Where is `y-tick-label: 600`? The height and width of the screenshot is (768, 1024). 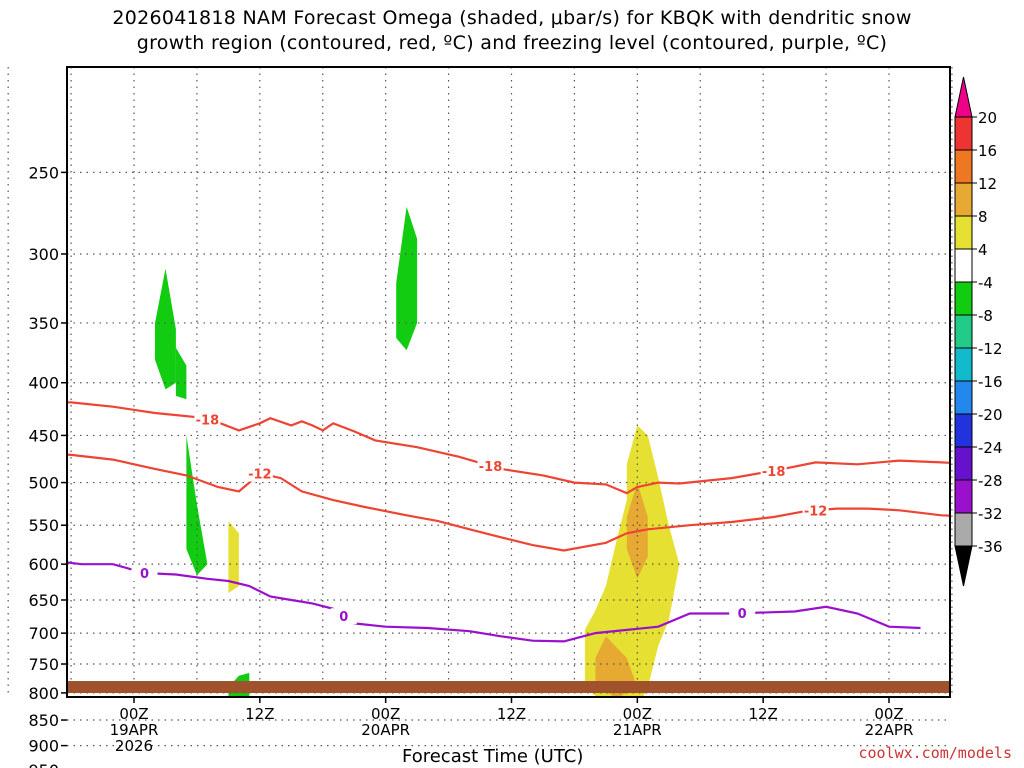 y-tick-label: 600 is located at coordinates (43, 564).